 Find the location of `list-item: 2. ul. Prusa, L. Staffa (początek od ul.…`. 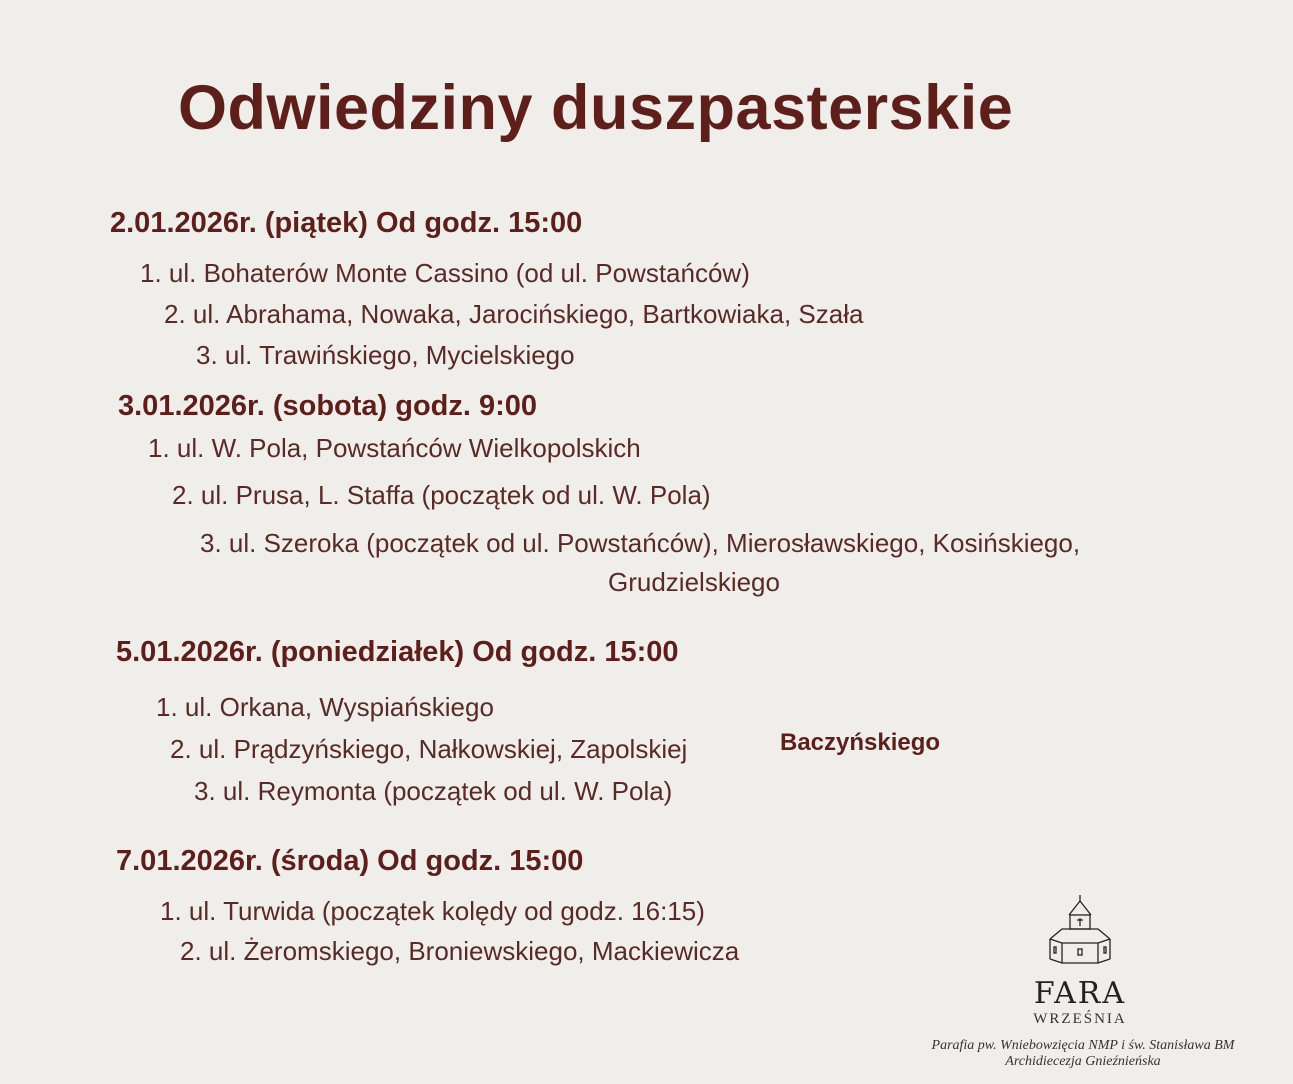

list-item: 2. ul. Prusa, L. Staffa (początek od ul.… is located at coordinates (441, 495).